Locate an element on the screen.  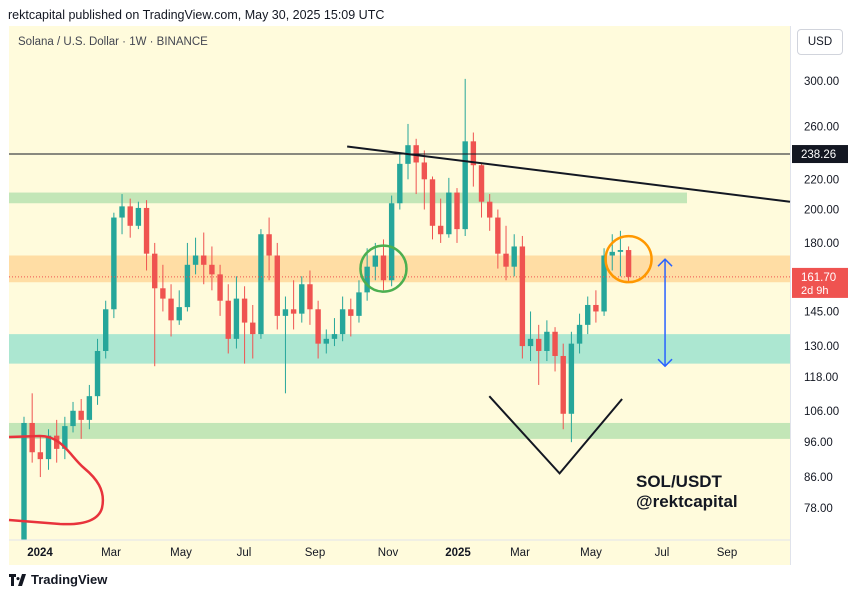
price-tag-level-text: 238.26 is located at coordinates (818, 155).